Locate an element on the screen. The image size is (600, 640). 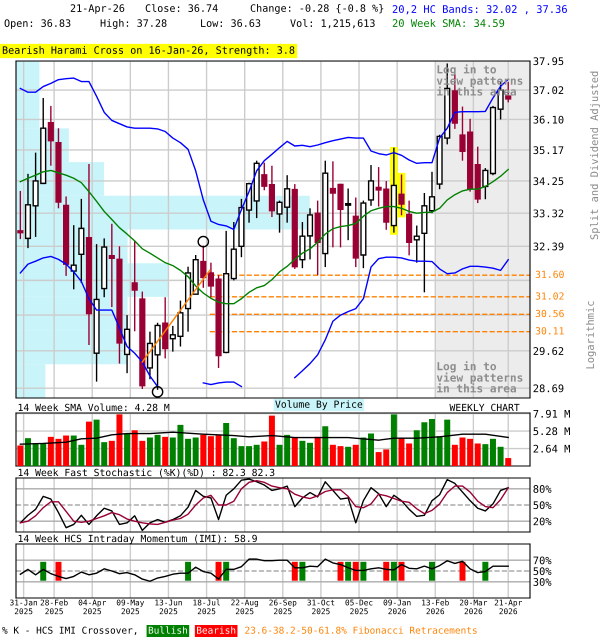
y-tick-label: 37.02 is located at coordinates (548, 90).